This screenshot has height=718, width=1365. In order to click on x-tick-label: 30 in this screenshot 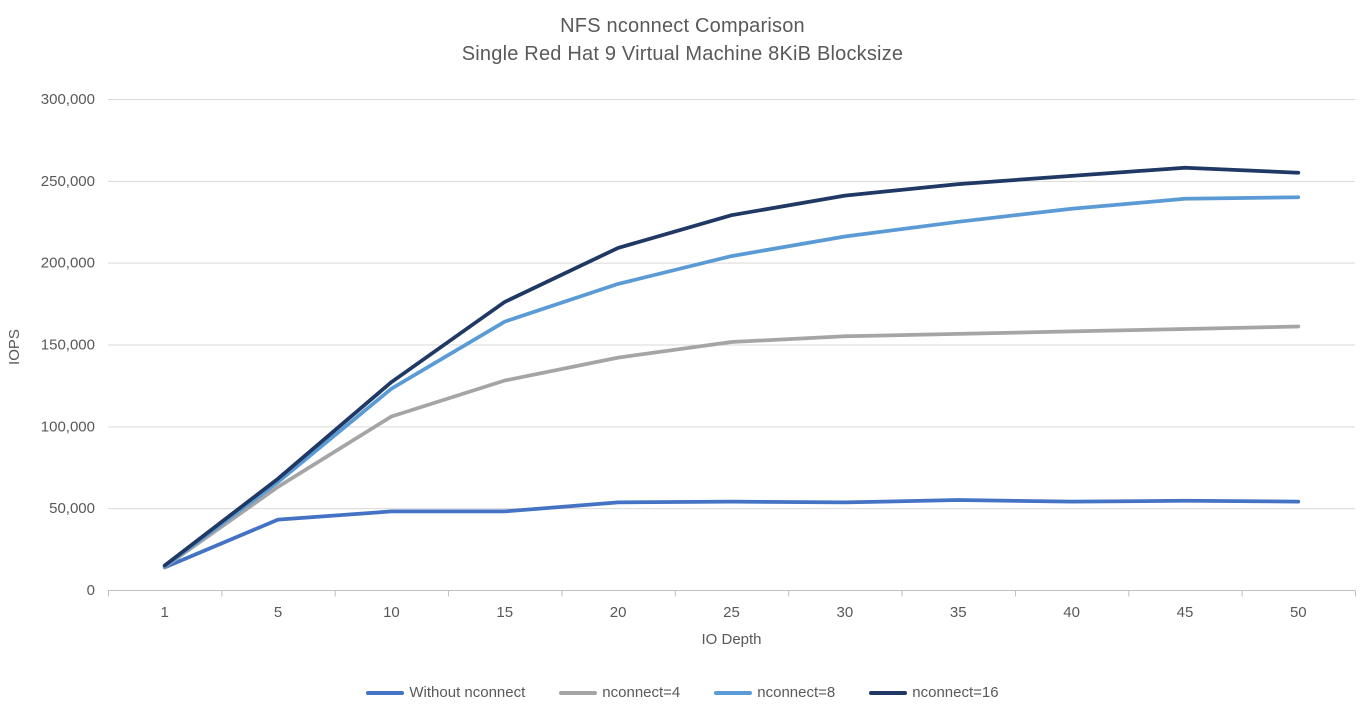, I will do `click(845, 612)`.